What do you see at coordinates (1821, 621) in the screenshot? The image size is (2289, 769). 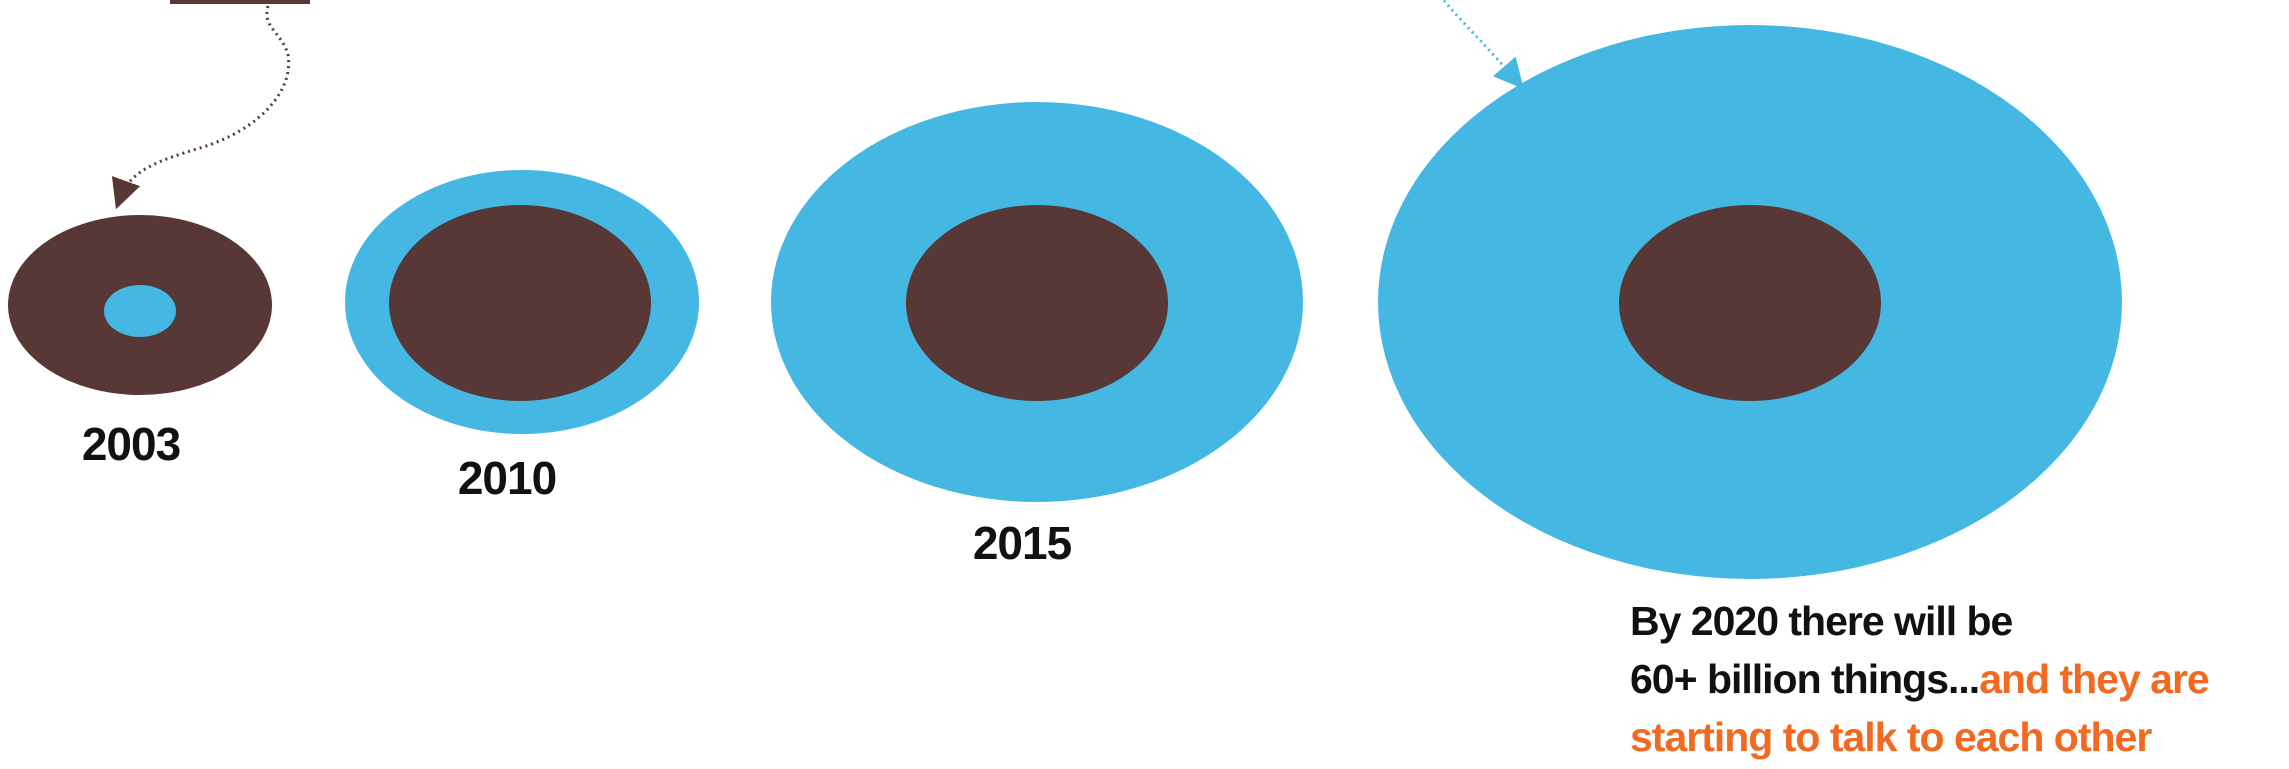 I see `caption-line-1: By 2020 there will be` at bounding box center [1821, 621].